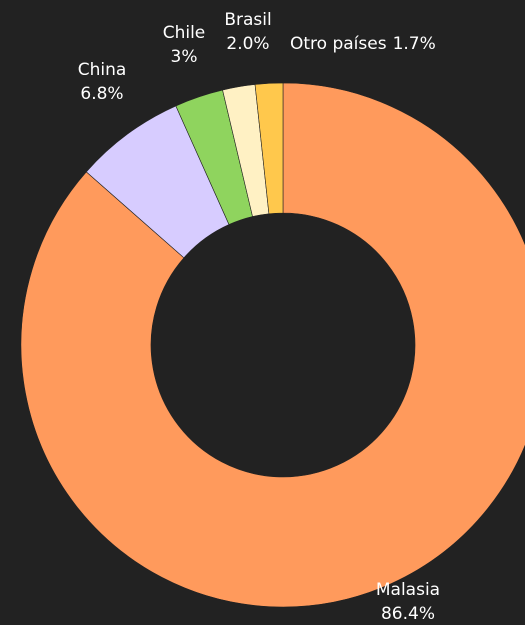 The height and width of the screenshot is (625, 525). What do you see at coordinates (408, 614) in the screenshot?
I see `slice-value: 86.4%` at bounding box center [408, 614].